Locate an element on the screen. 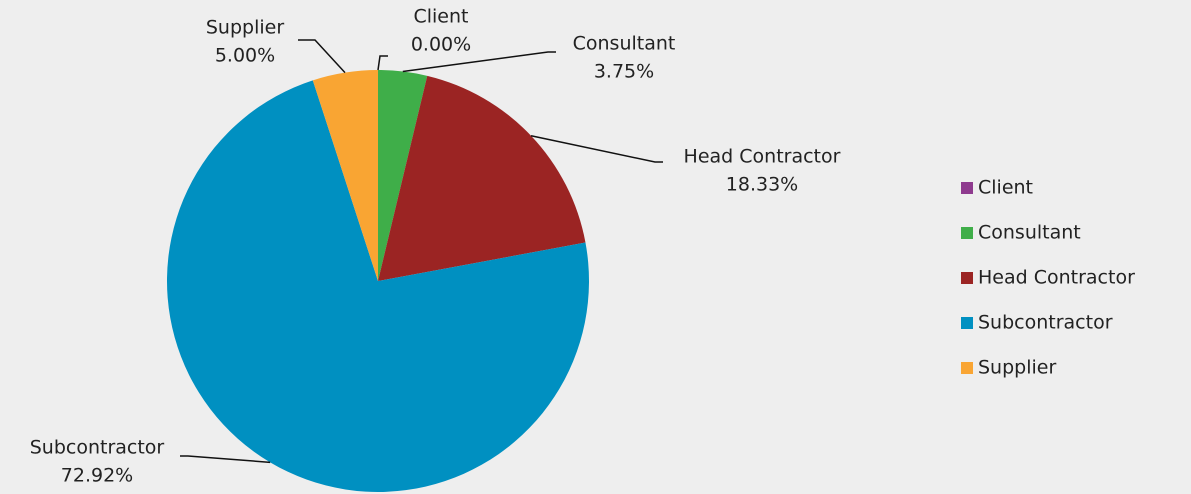  legend-label: Supplier is located at coordinates (1017, 368).